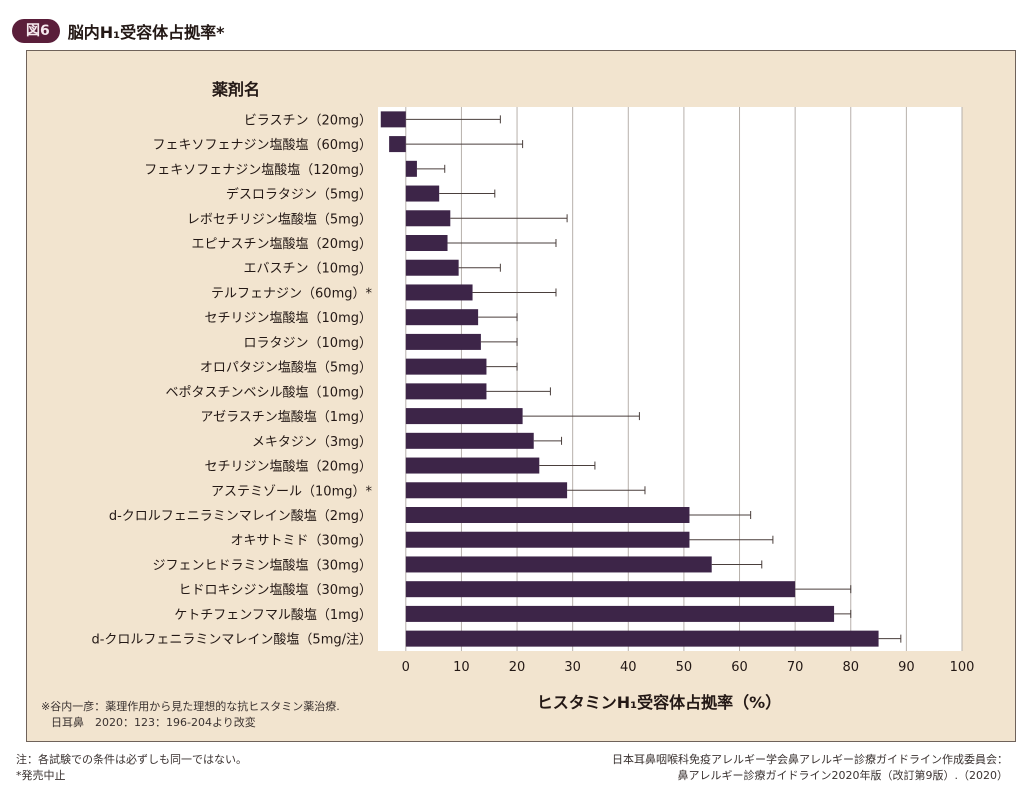  What do you see at coordinates (850, 667) in the screenshot?
I see `x-tick-label: 80` at bounding box center [850, 667].